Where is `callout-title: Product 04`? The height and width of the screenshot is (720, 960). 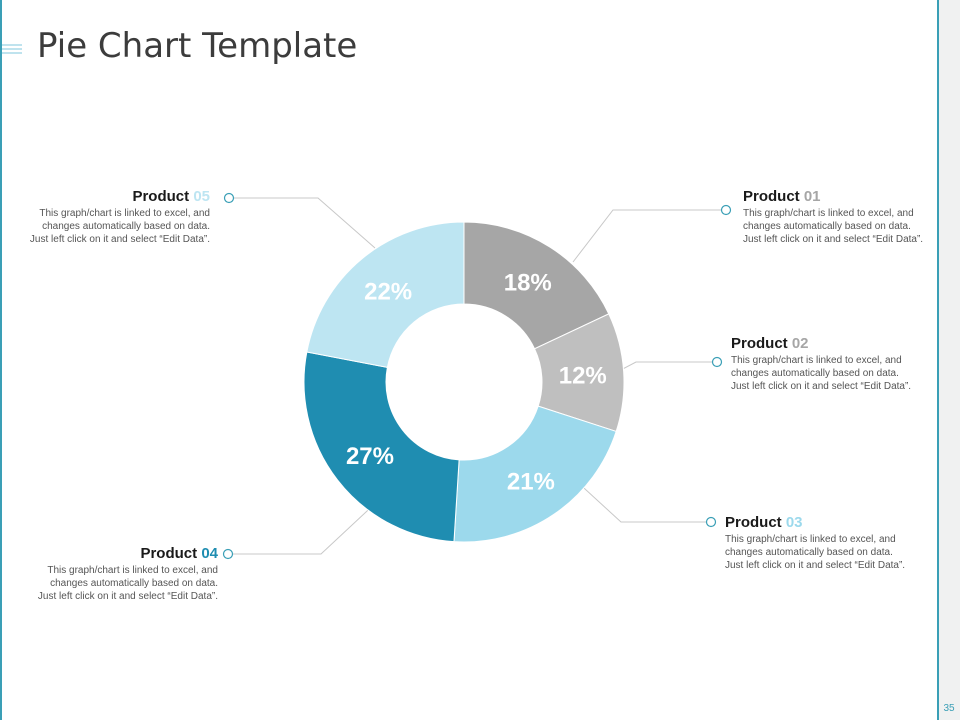 callout-title: Product 04 is located at coordinates (109, 554).